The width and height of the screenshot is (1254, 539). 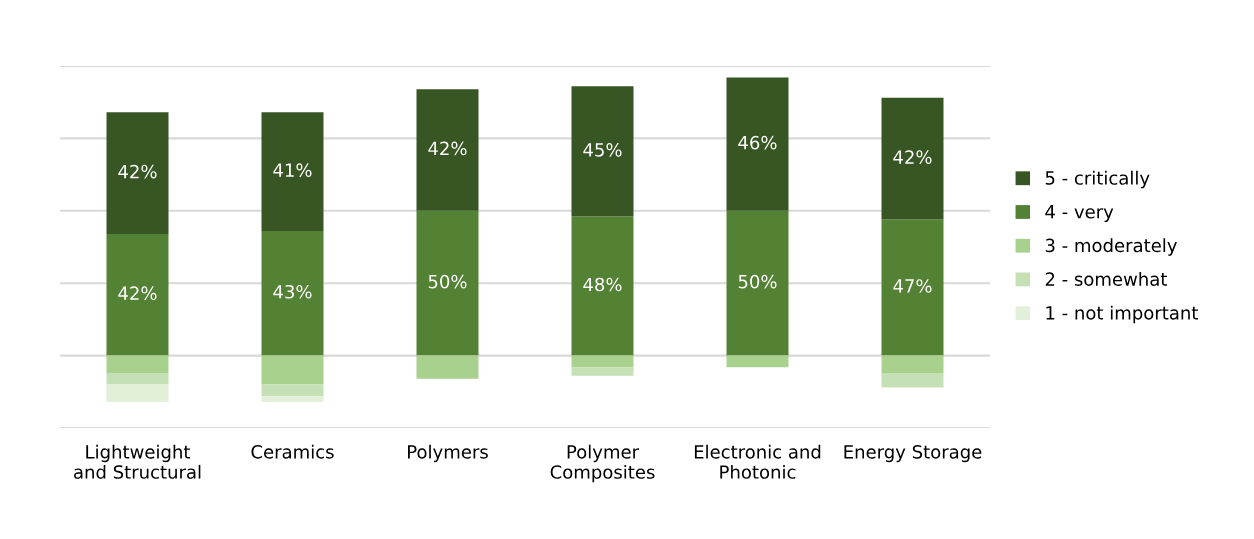 What do you see at coordinates (1079, 214) in the screenshot?
I see `legend-label: 4 - very` at bounding box center [1079, 214].